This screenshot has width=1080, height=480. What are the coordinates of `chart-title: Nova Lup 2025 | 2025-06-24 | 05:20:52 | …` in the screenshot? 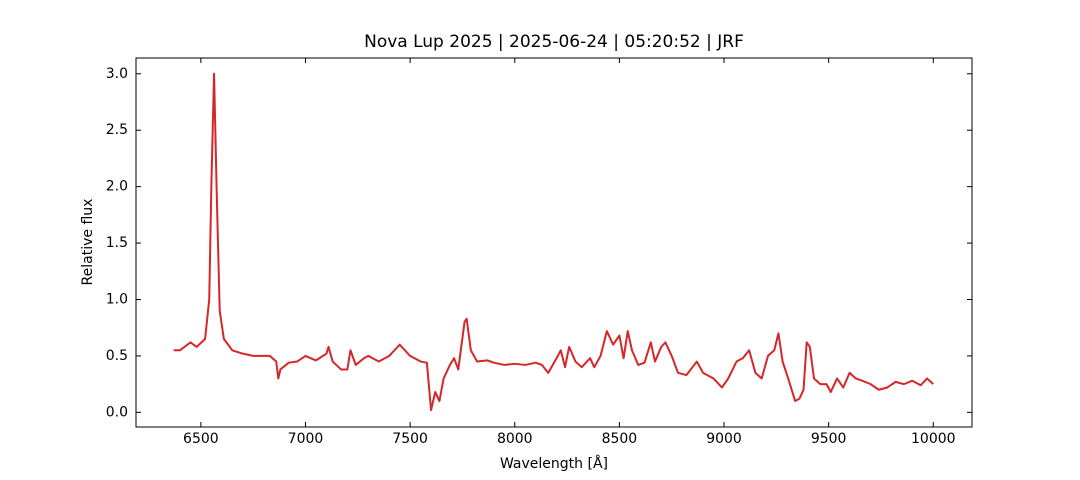 It's located at (554, 42).